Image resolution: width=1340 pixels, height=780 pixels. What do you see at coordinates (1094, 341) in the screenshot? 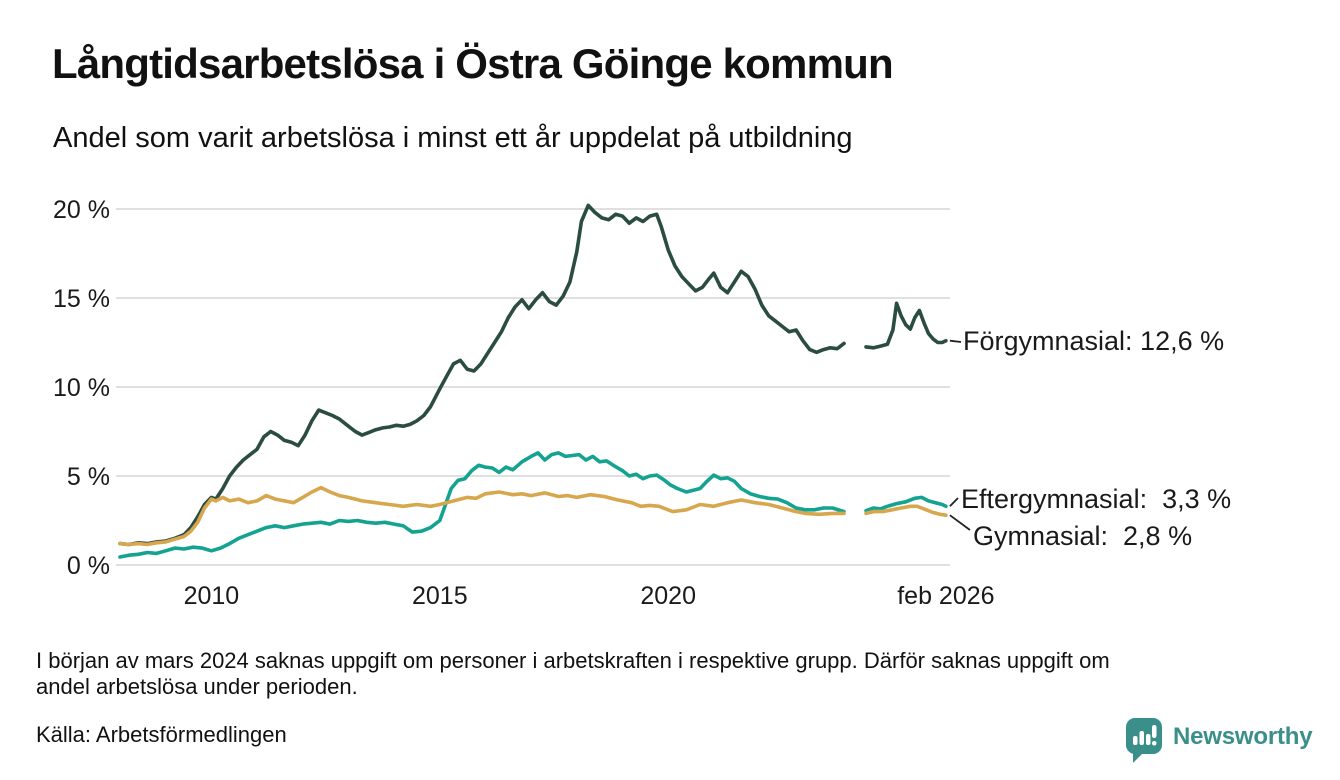
I see `series-label-forgymnasial: Förgymnasial: 12,6 %` at bounding box center [1094, 341].